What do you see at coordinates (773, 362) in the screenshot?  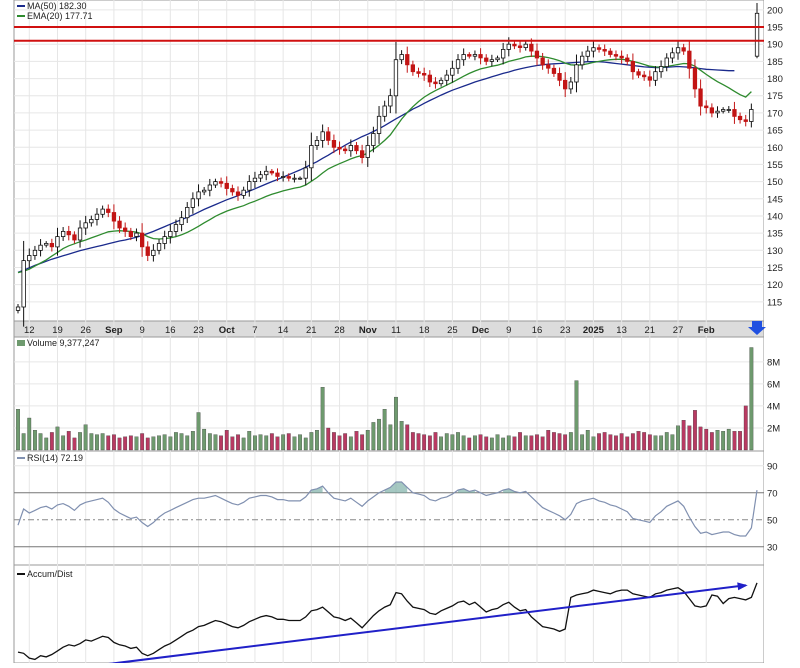 I see `volume-axis-tick: 8M` at bounding box center [773, 362].